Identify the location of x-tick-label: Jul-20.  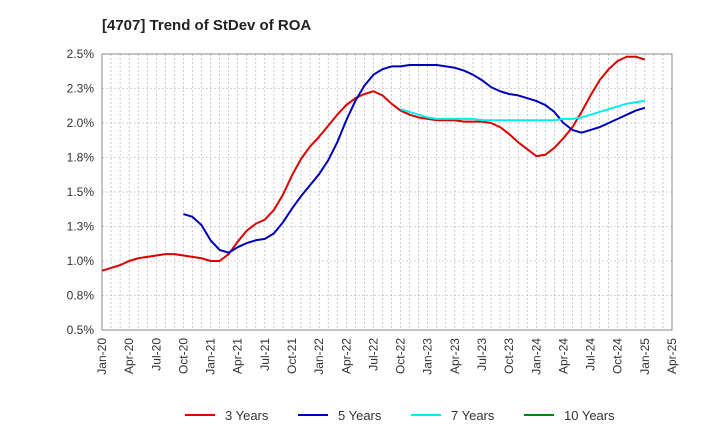
(156, 354).